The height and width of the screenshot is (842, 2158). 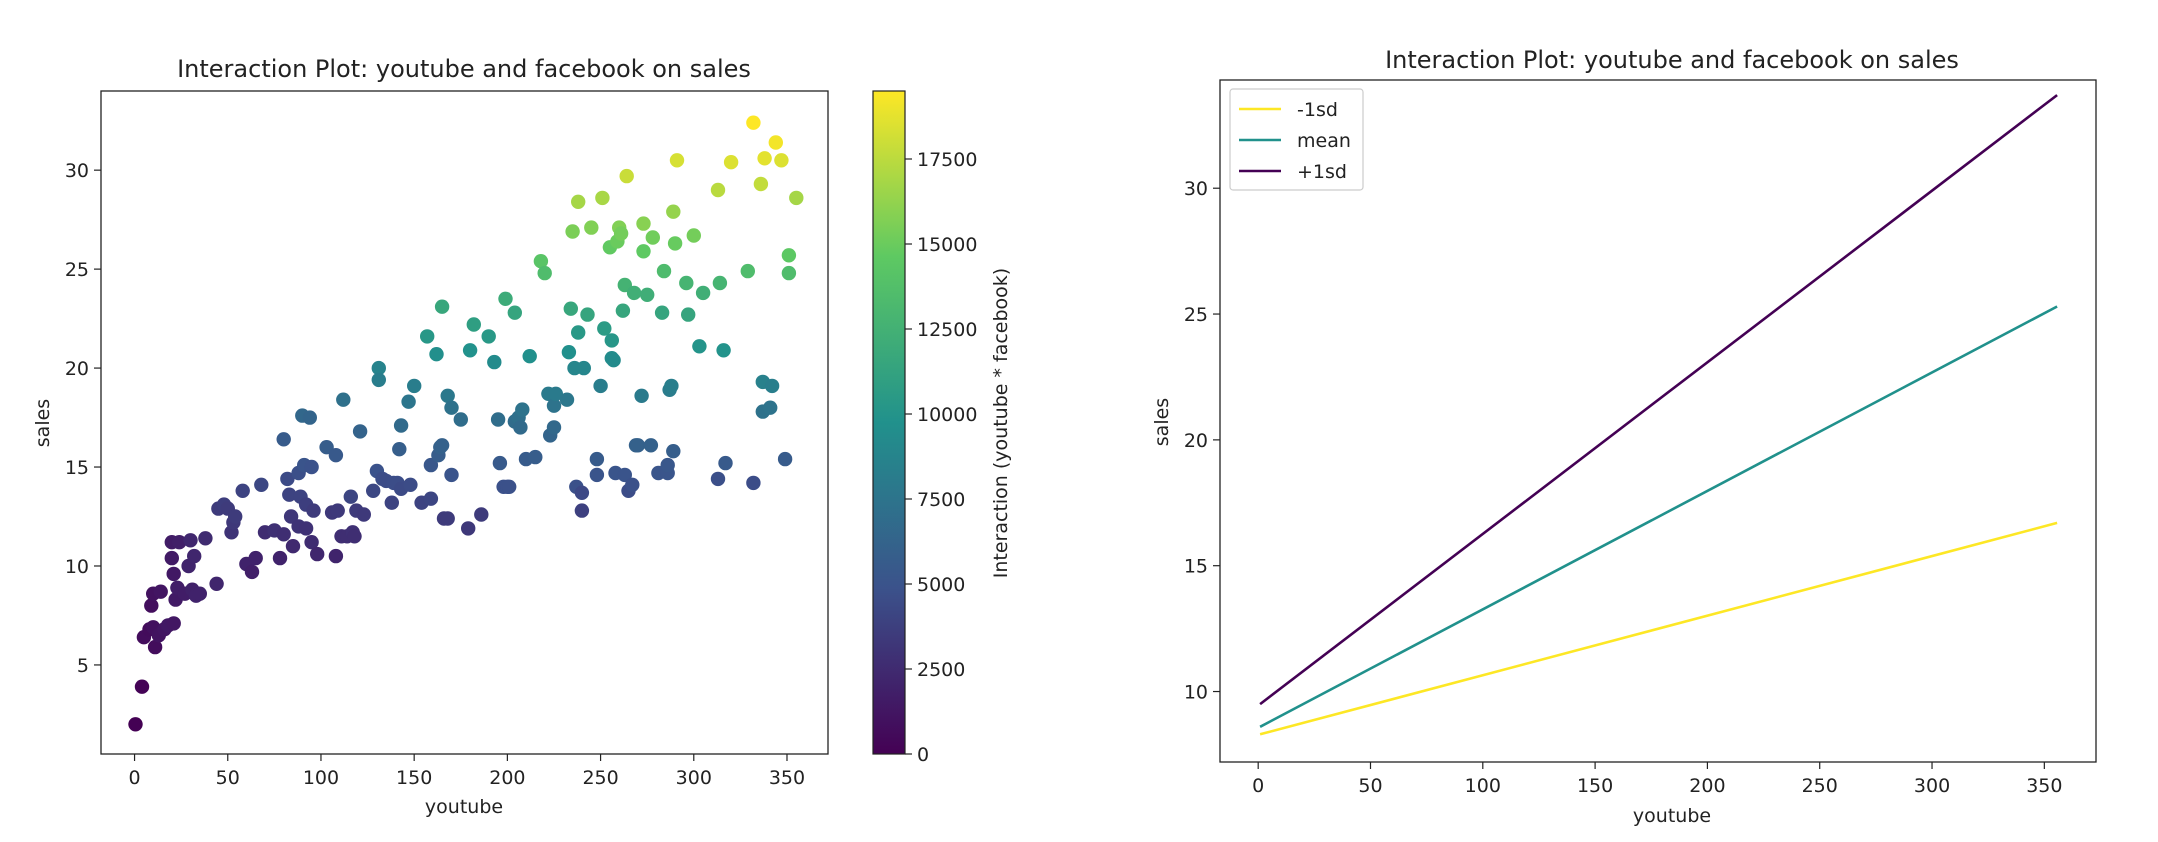 I want to click on colorbar-tick-label: 7500, so click(x=941, y=500).